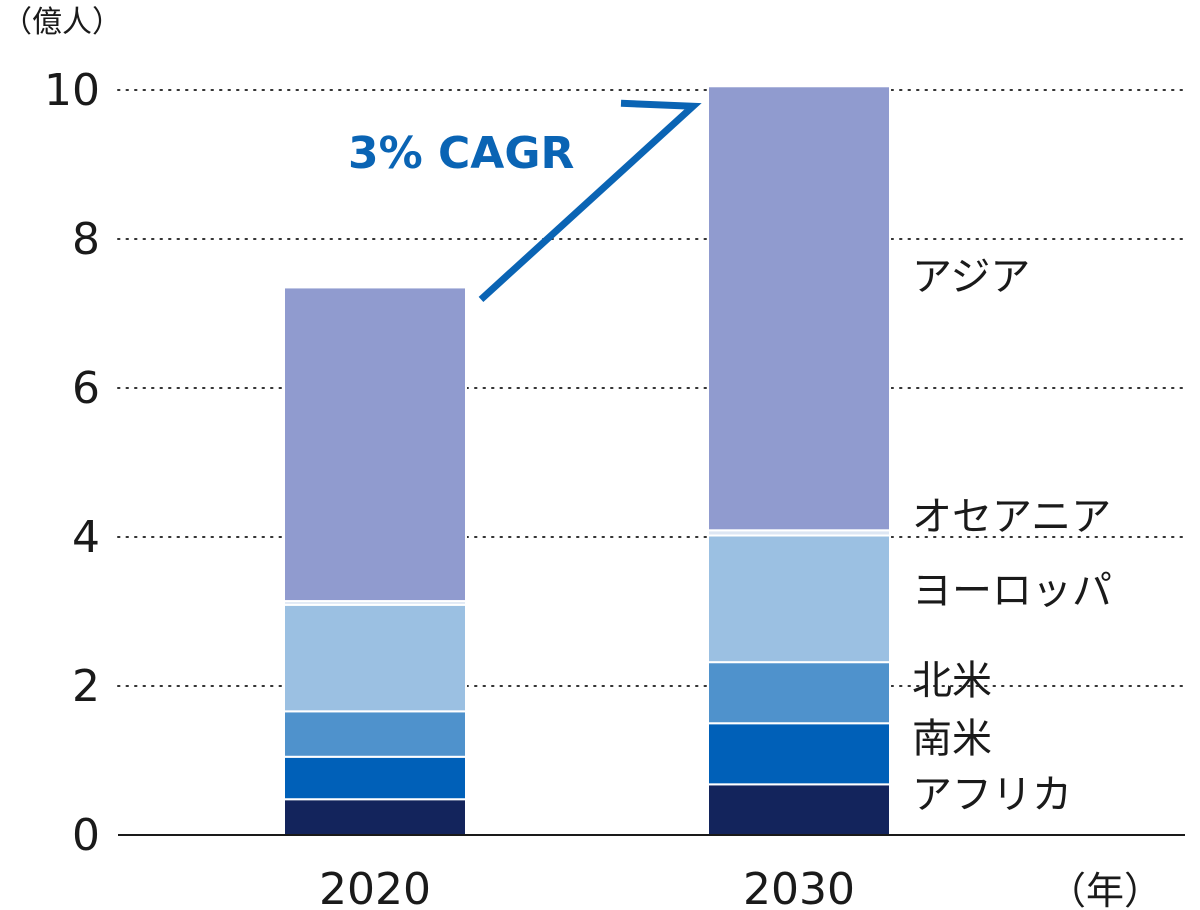 Image resolution: width=1200 pixels, height=910 pixels. What do you see at coordinates (952, 681) in the screenshot?
I see `series-label: 北米` at bounding box center [952, 681].